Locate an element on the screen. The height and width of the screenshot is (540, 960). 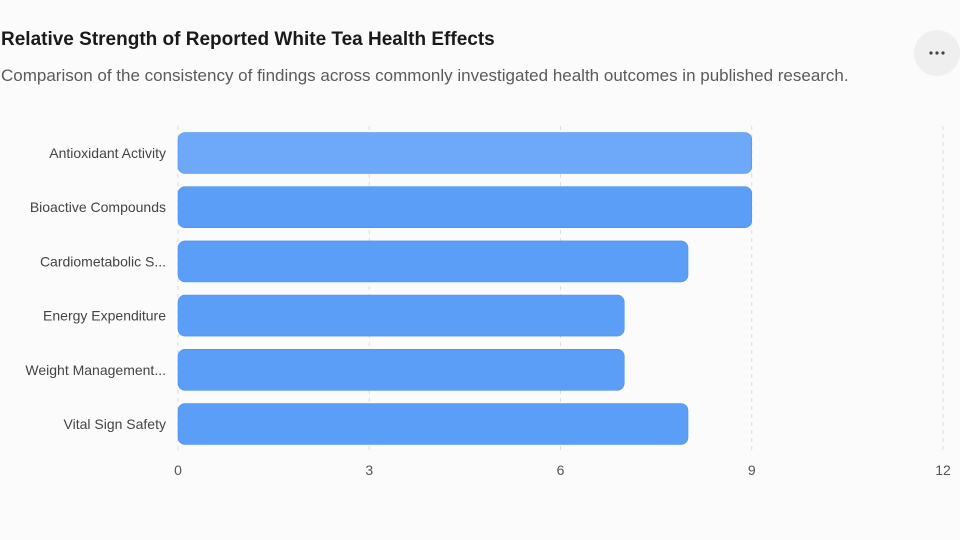
x-axis-ticks: 0 3 6 9 12 is located at coordinates (562, 470).